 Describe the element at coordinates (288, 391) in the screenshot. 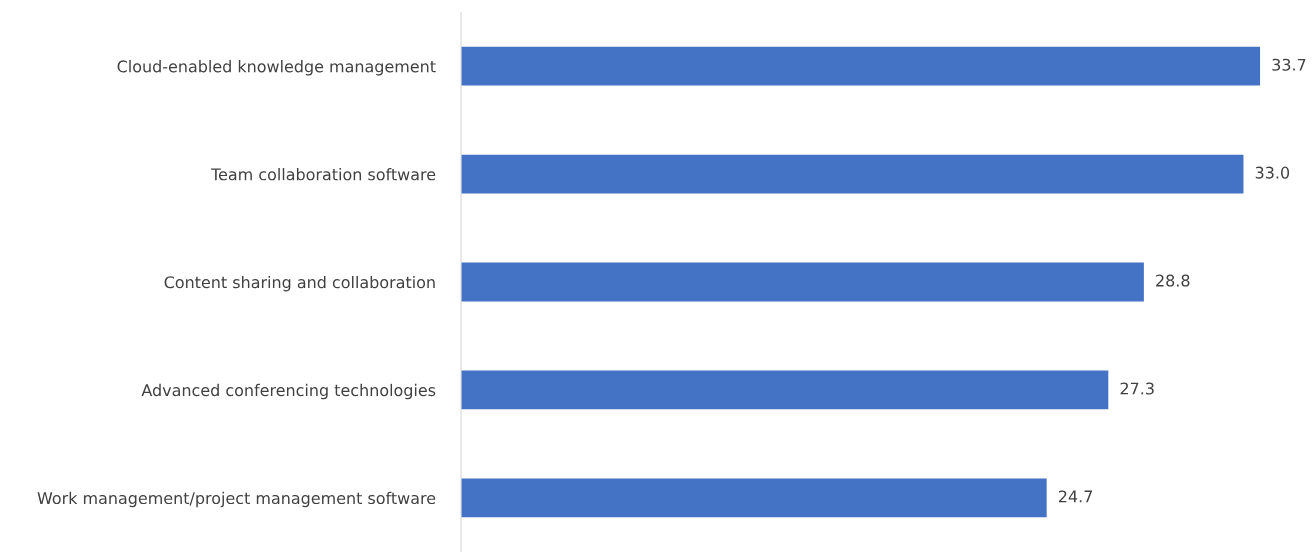

I see `y-tick-label: Advanced conferencing technologies` at that location.